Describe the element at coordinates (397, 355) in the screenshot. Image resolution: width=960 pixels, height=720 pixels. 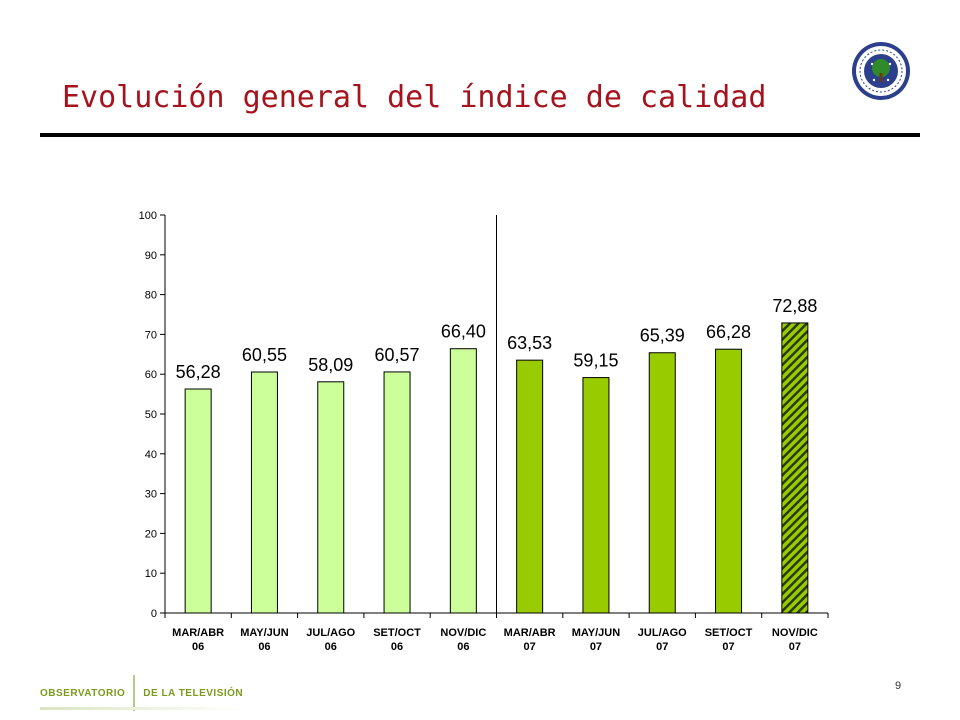
I see `bar-value-label: 60,57` at that location.